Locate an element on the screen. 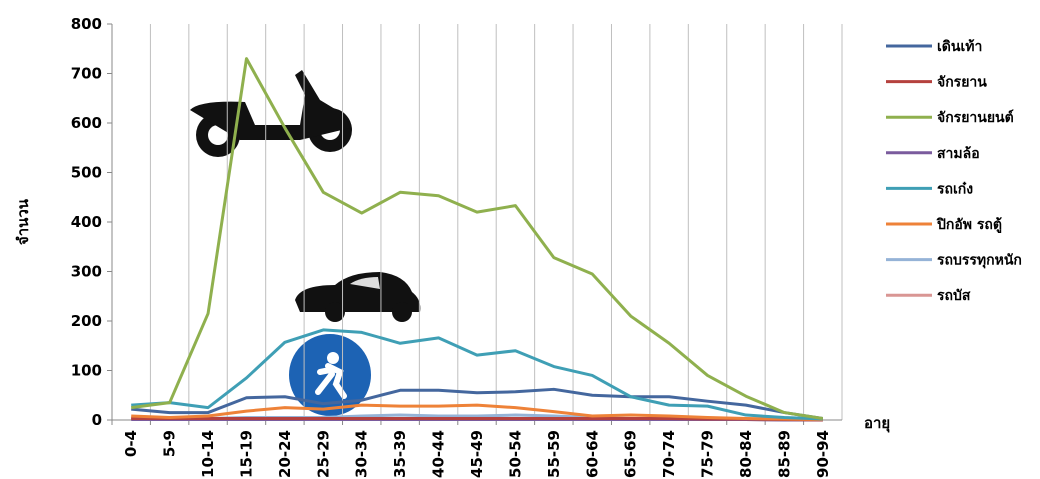 Image resolution: width=1040 pixels, height=479 pixels. legend-label: ปิกอัพ รถตู้ is located at coordinates (969, 225).